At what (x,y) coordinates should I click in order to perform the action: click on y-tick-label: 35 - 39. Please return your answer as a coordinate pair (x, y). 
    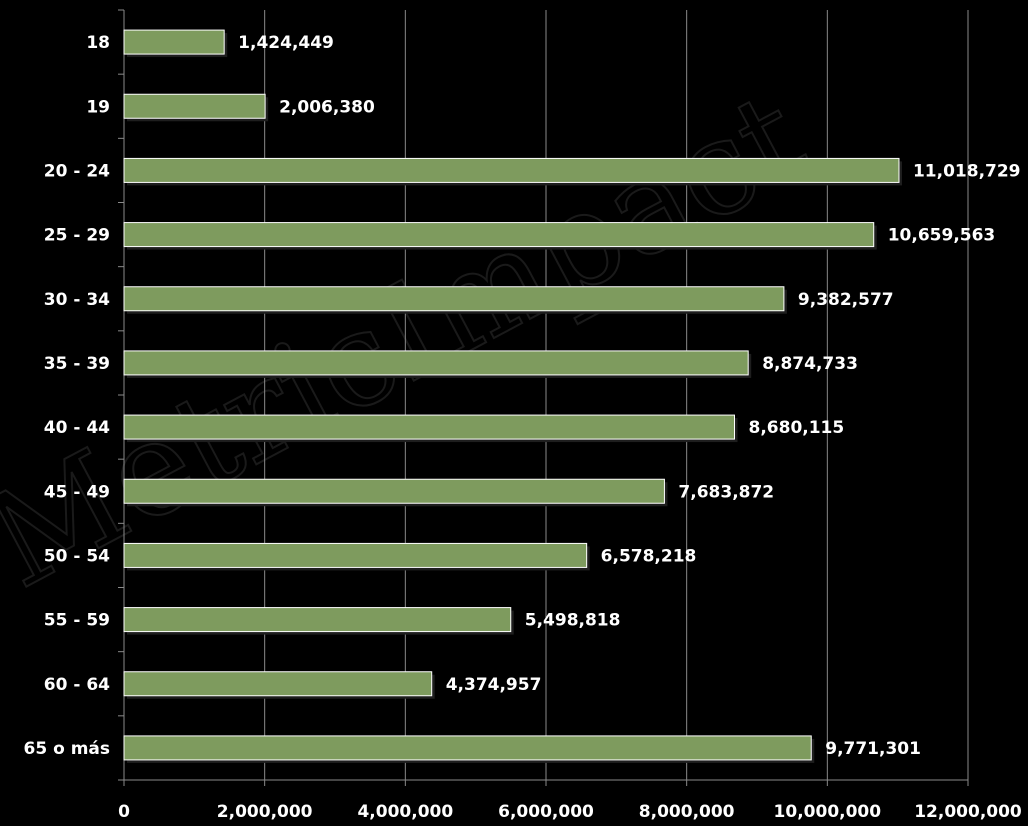
    Looking at the image, I should click on (77, 364).